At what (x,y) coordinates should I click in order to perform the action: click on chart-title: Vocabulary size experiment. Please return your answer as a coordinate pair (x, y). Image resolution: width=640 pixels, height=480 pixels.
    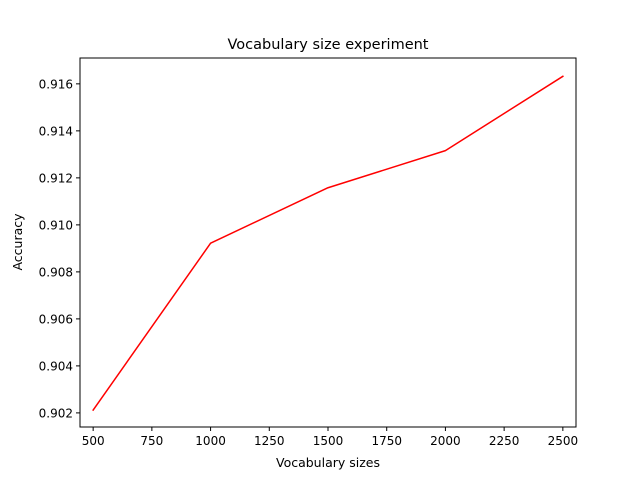
    Looking at the image, I should click on (328, 45).